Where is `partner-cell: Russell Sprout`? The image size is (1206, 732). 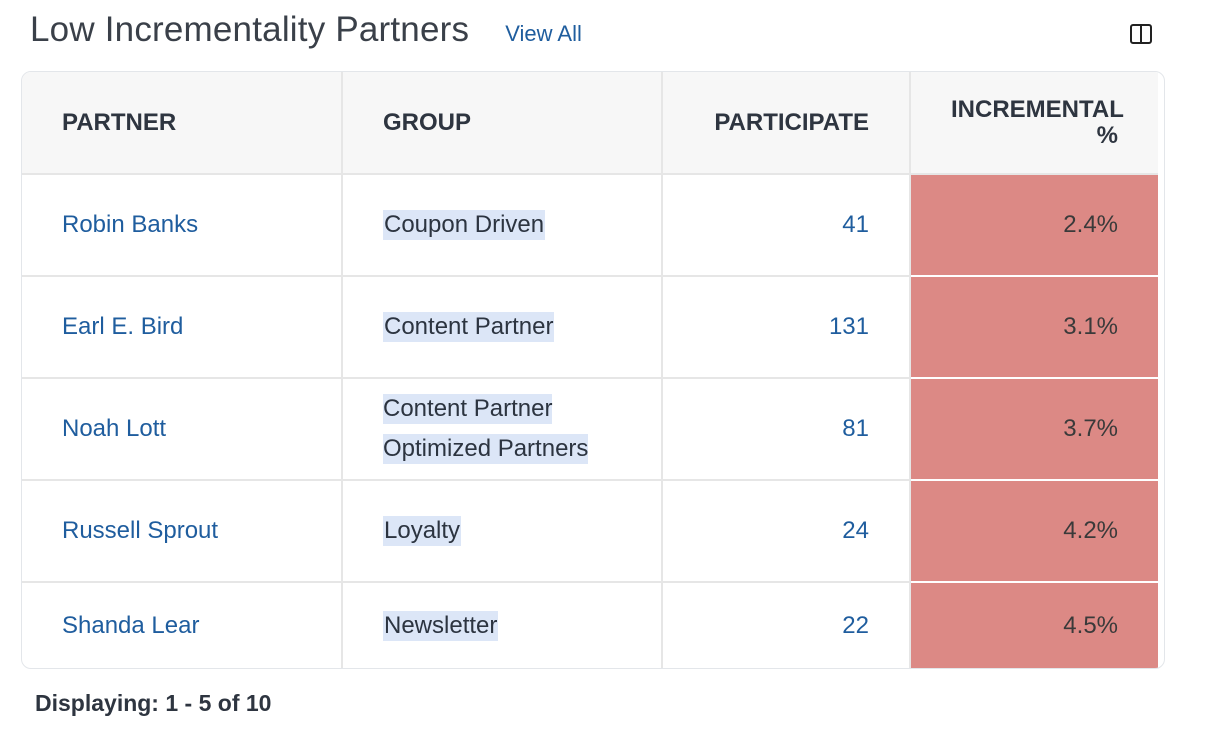
partner-cell: Russell Sprout is located at coordinates (182, 531).